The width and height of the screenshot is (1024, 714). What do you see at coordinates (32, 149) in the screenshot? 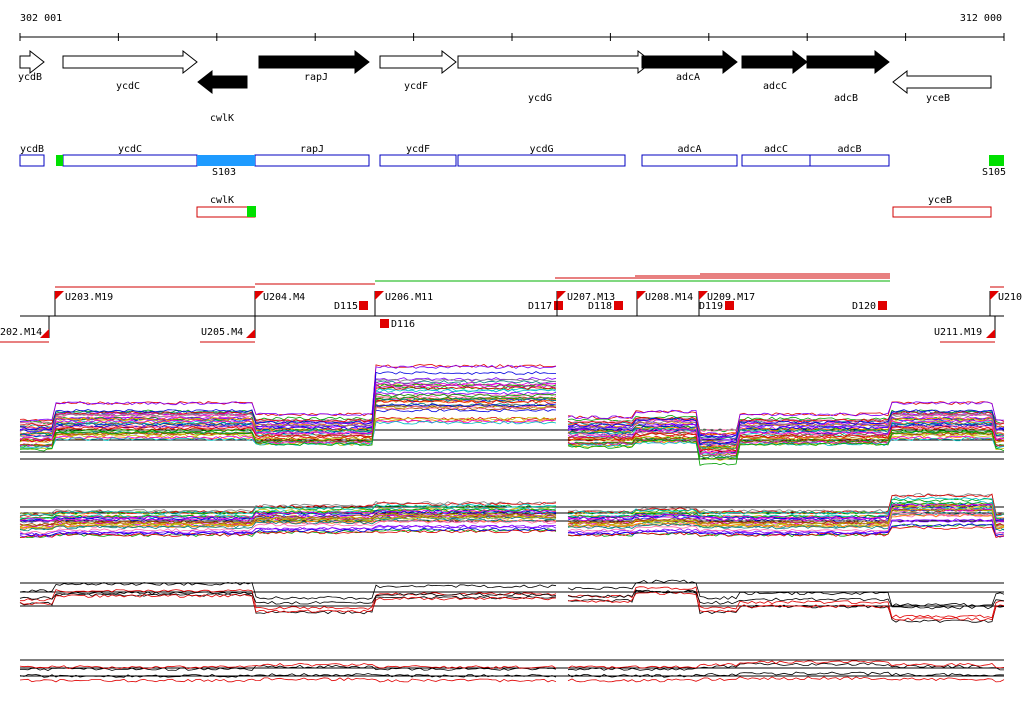
I see `feature-label: ycdB` at bounding box center [32, 149].